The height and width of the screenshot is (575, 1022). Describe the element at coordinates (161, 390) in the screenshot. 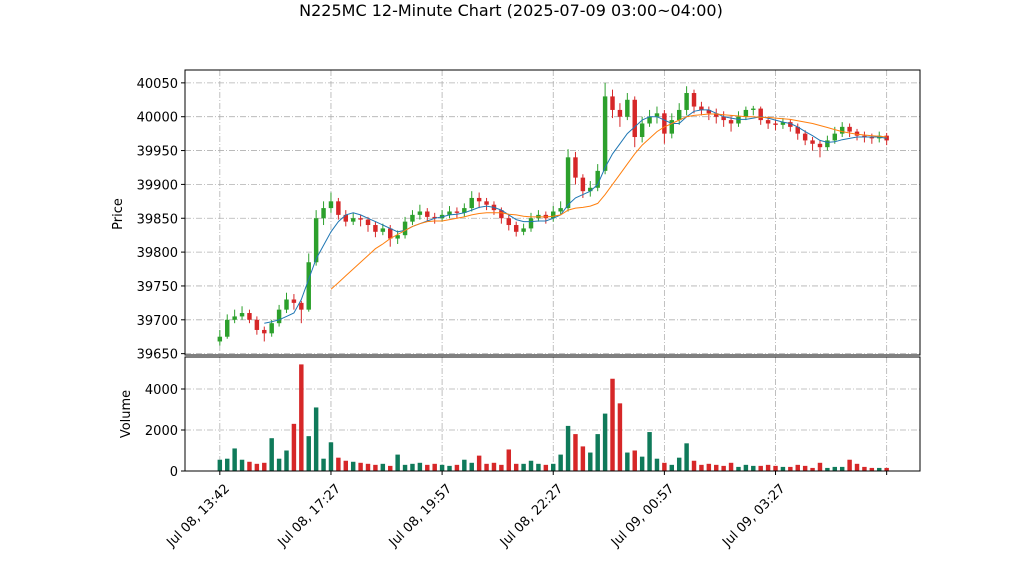

I see `volume-tick-label: 4000` at that location.